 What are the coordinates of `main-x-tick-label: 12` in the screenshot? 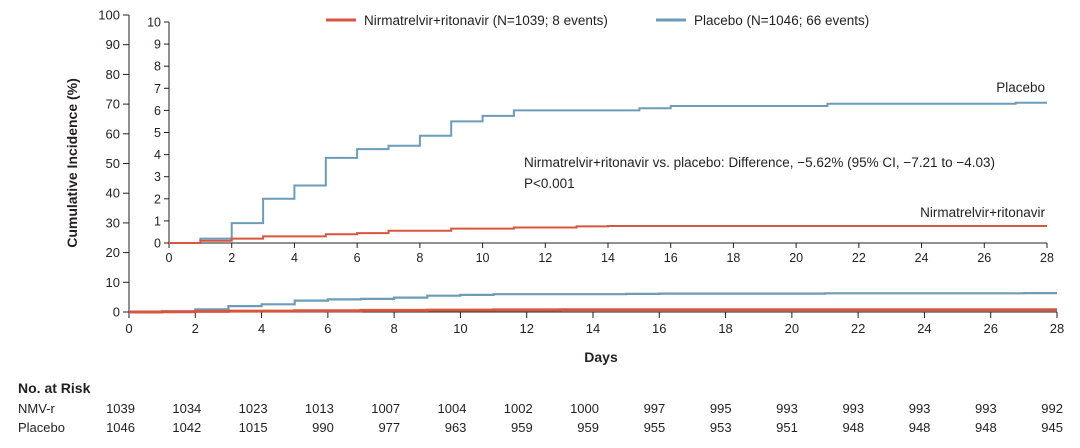 It's located at (526, 328).